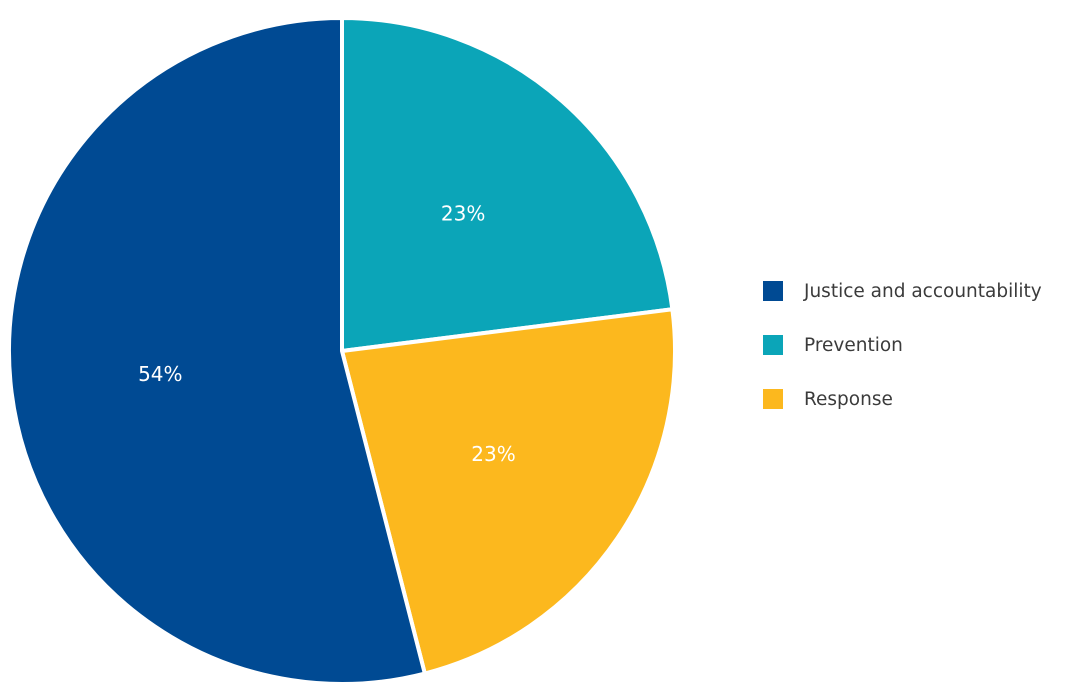  I want to click on slice-label-prevention: 23%, so click(463, 214).